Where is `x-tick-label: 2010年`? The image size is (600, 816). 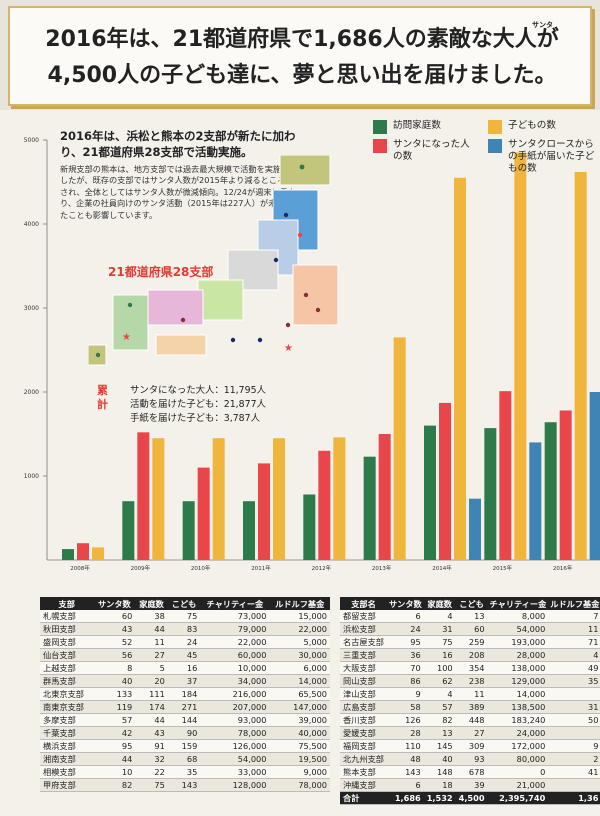 x-tick-label: 2010年 is located at coordinates (201, 568).